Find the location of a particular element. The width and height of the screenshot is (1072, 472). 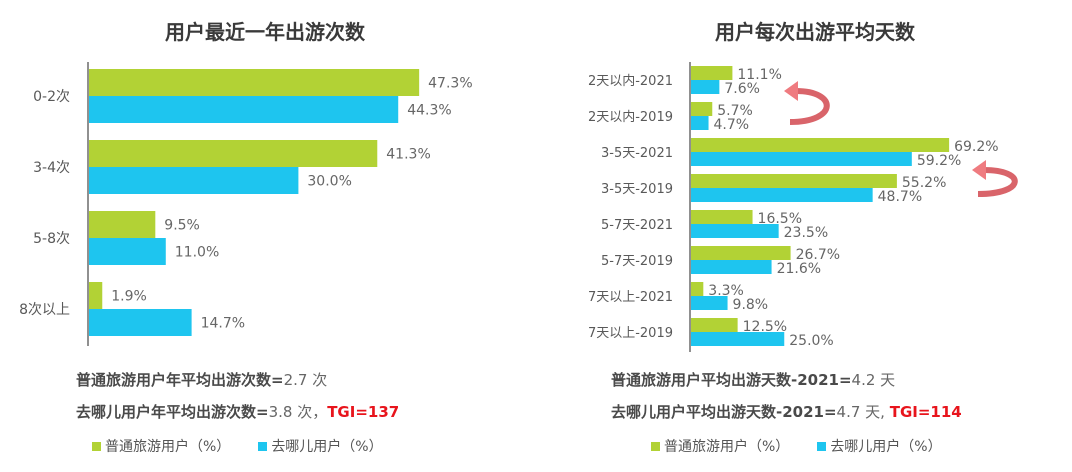

chart1-note-qunar: 去哪儿用户年平均出游次数=3.8 次，TGI=137 is located at coordinates (237, 411).